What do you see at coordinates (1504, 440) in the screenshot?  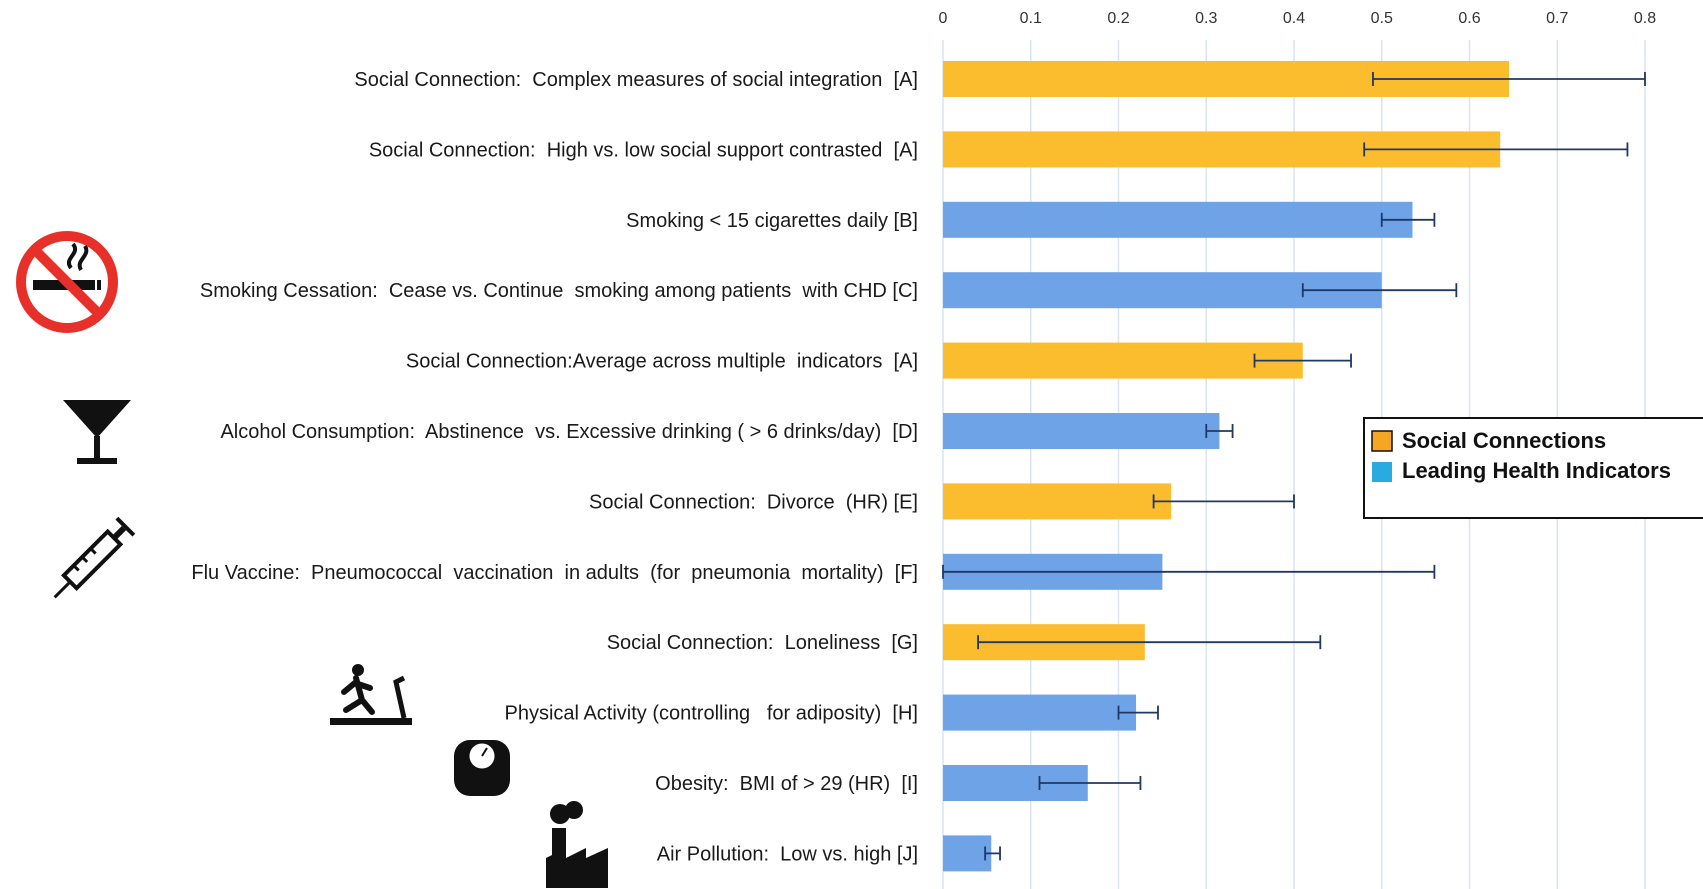 I see `legend-label-social: Social Connections` at bounding box center [1504, 440].